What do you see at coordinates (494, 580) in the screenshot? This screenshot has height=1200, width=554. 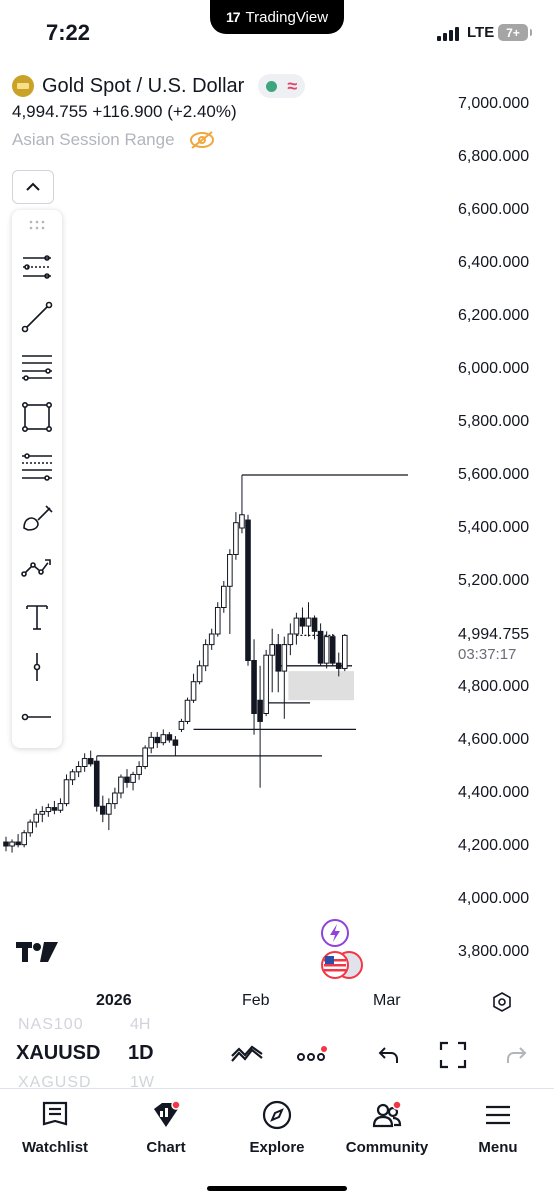 I see `price-axis-label: 5,200.000` at bounding box center [494, 580].